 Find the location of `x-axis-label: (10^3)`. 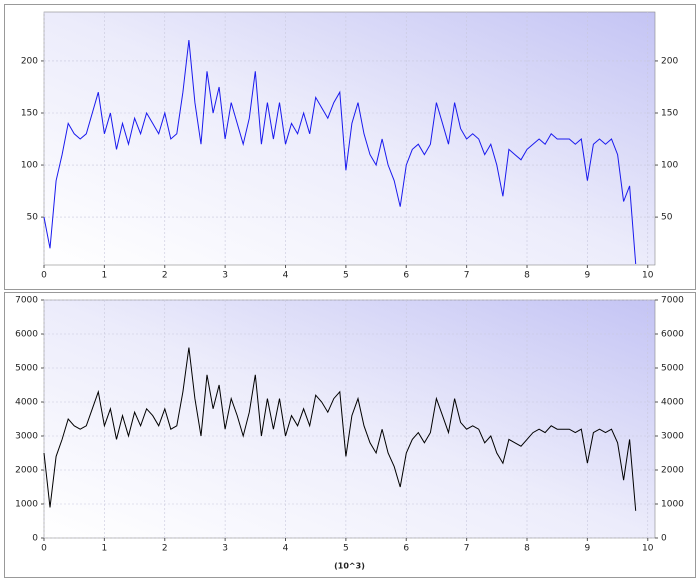

x-axis-label: (10^3) is located at coordinates (349, 566).